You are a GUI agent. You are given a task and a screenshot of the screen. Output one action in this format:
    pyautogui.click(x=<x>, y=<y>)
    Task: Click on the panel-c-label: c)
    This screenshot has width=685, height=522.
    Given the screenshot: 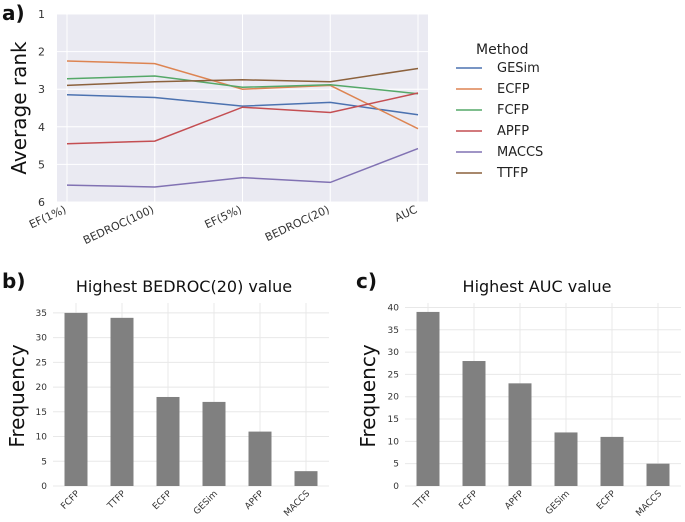 What is the action you would take?
    pyautogui.click(x=366, y=281)
    